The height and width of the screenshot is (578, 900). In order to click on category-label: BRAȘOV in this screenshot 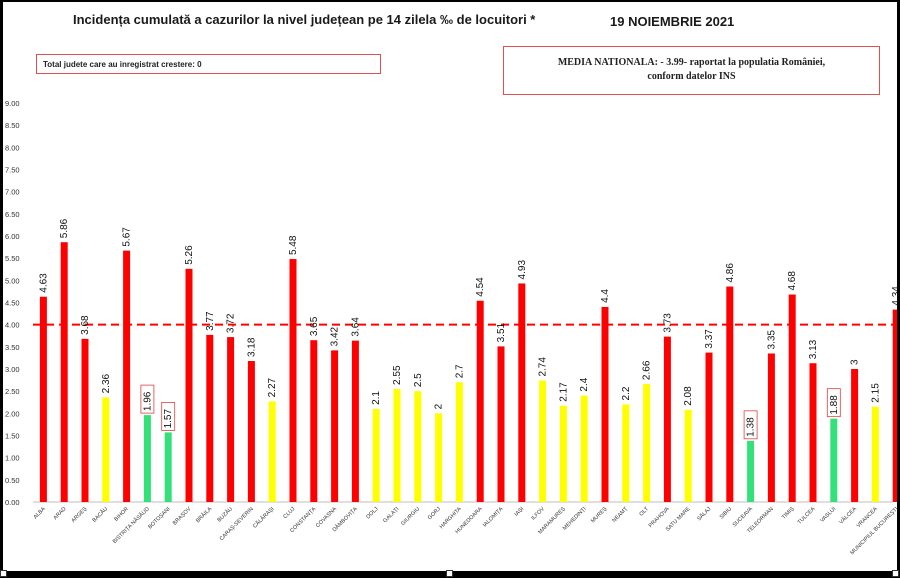, I will do `click(182, 516)`.